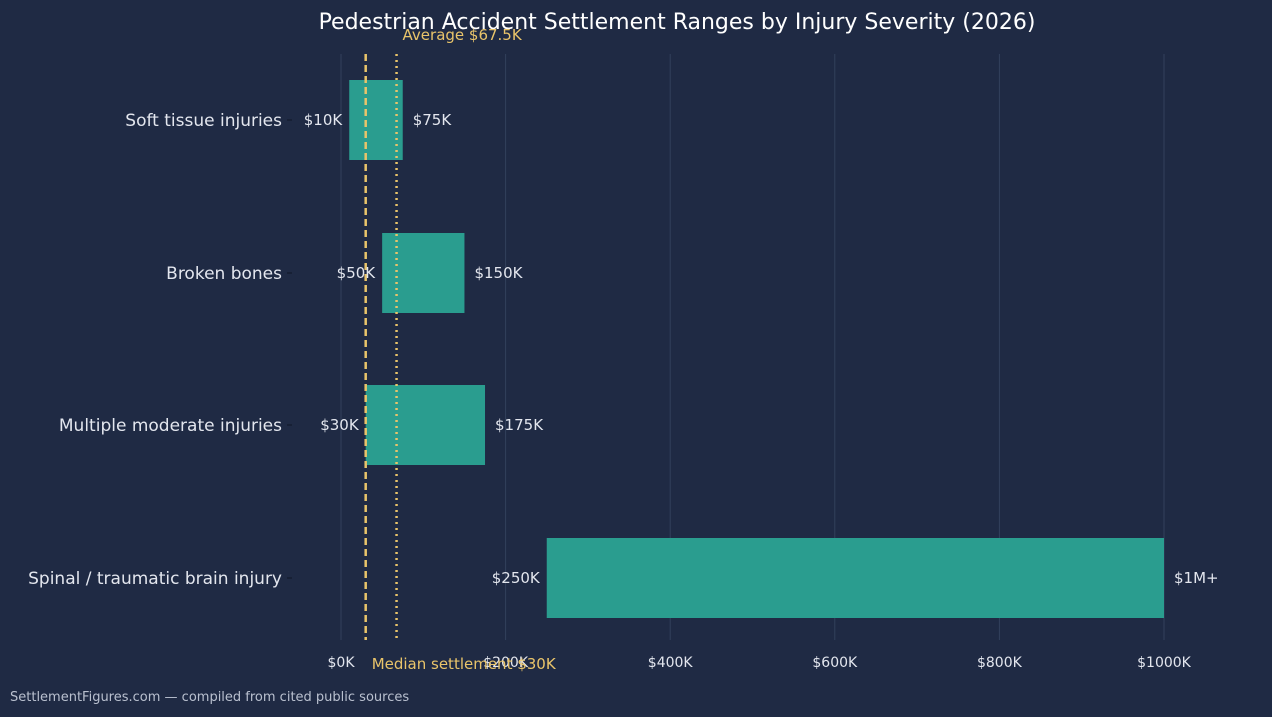 The height and width of the screenshot is (717, 1272). Describe the element at coordinates (1164, 663) in the screenshot. I see `x-tick-label: $1000K` at that location.